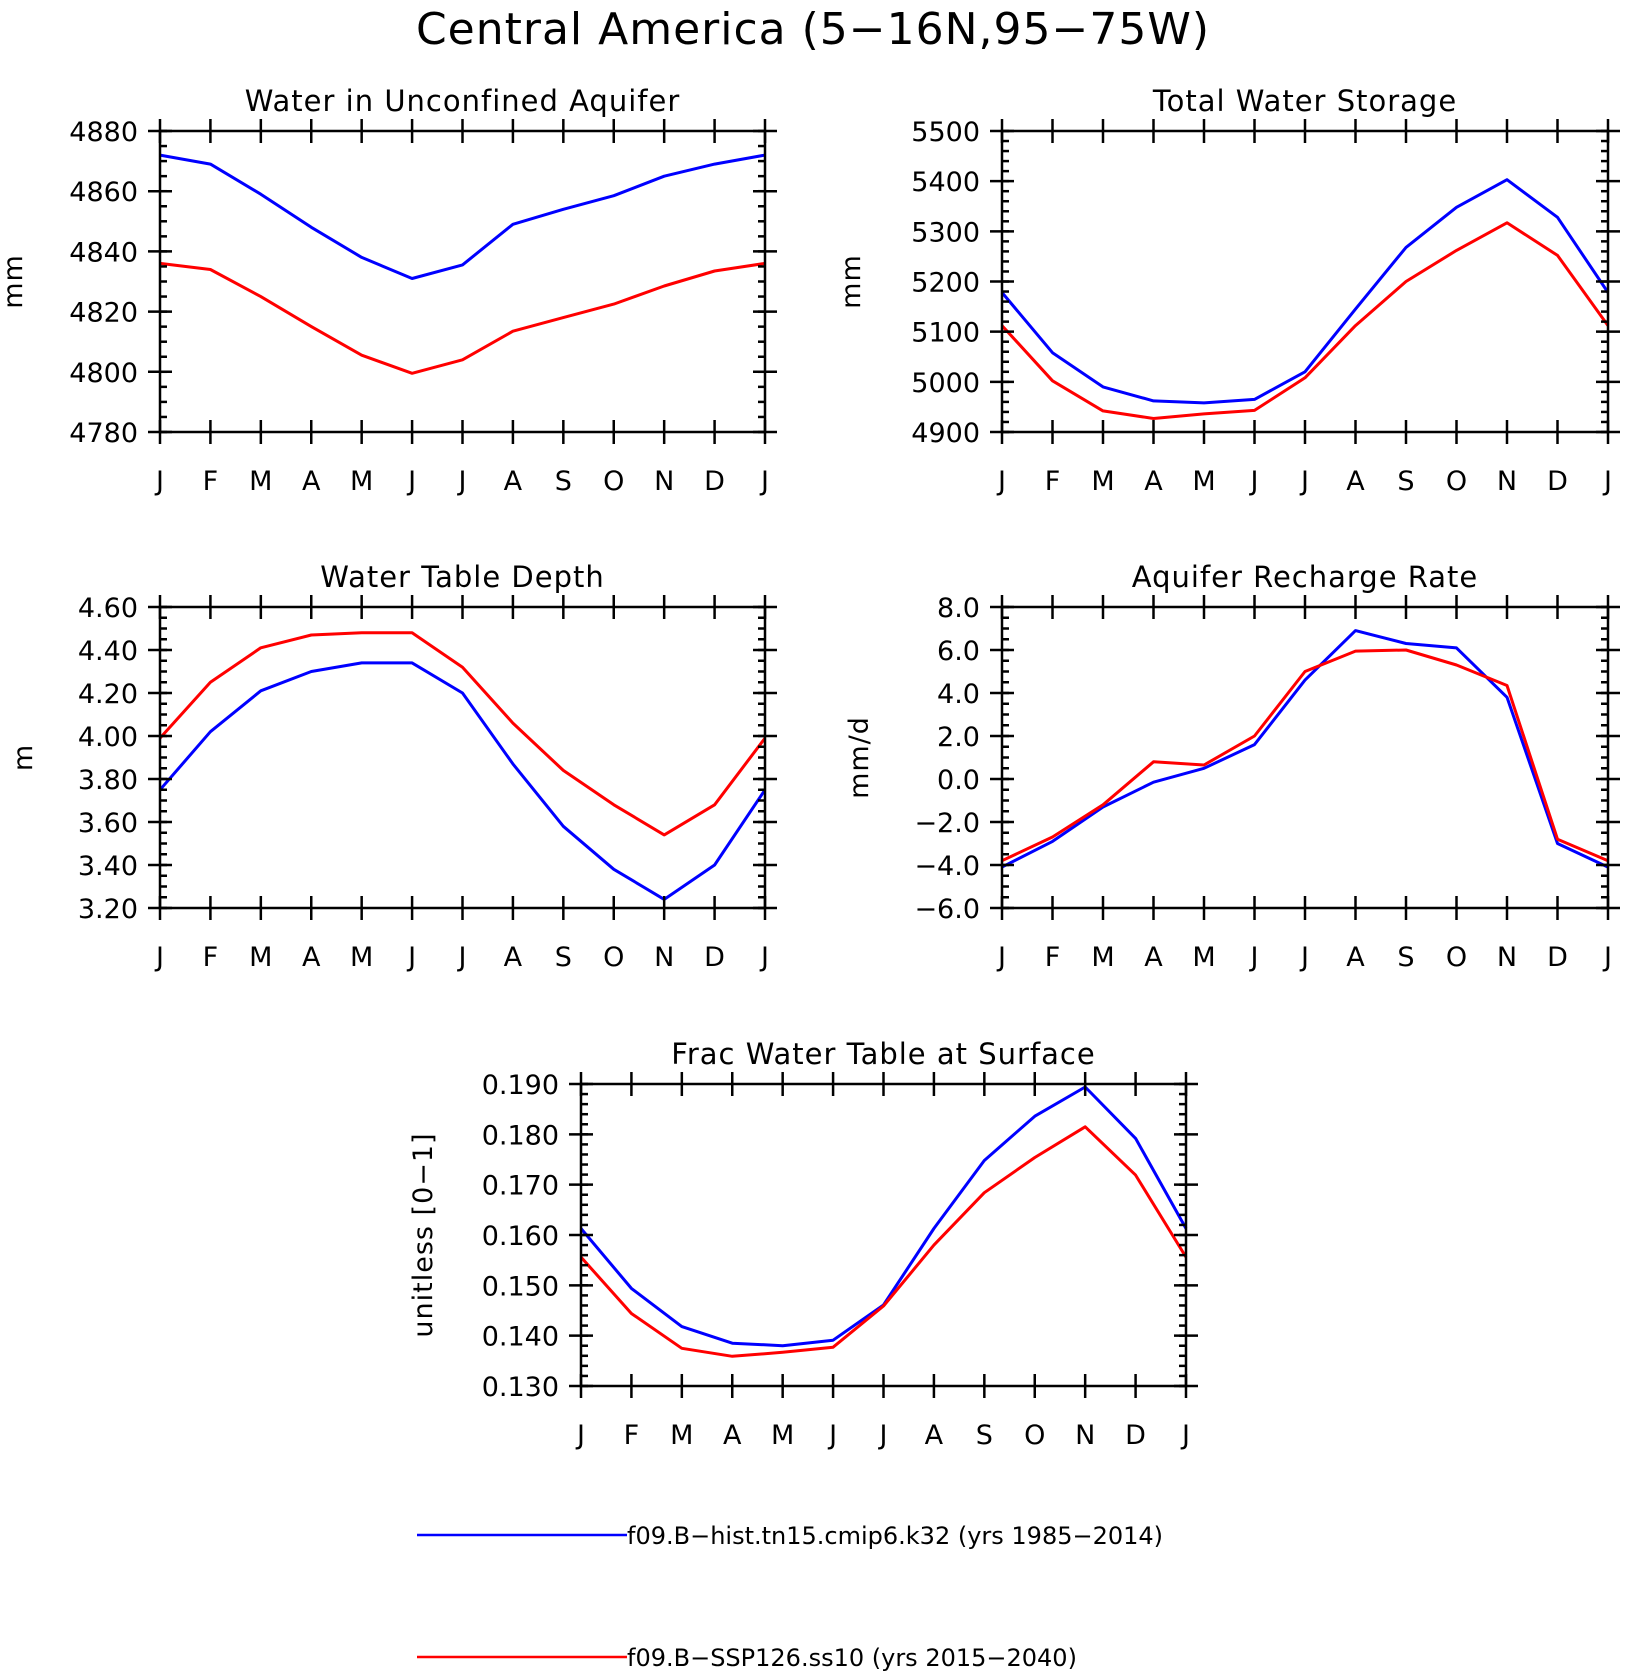  I want to click on panel-title: Frac Water Table at Surface, so click(883, 1054).